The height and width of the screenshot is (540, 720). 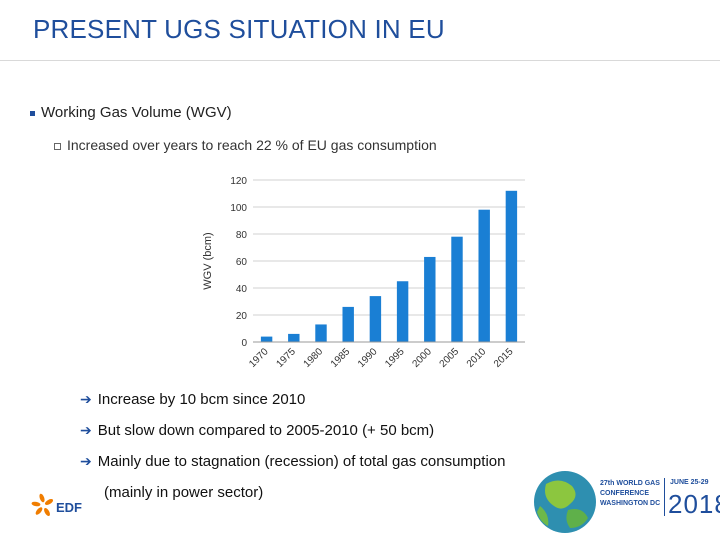 I want to click on wgc-conference-text: 27th WORLD GAS CONFERENCE WASHINGTON DC, so click(x=630, y=494).